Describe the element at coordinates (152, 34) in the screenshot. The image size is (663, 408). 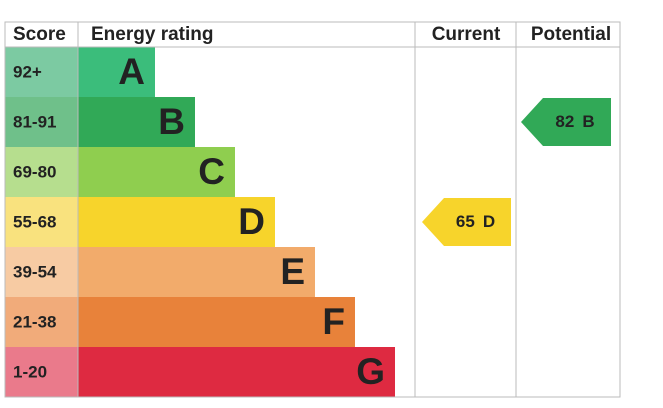
I see `rating-header: Energy rating` at that location.